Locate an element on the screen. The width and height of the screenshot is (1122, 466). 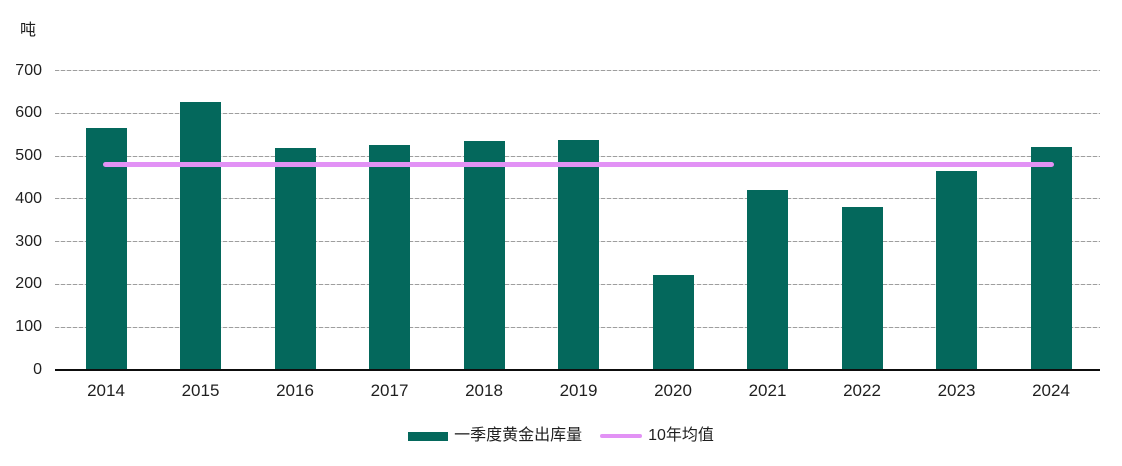
bar-2021 is located at coordinates (767, 279).